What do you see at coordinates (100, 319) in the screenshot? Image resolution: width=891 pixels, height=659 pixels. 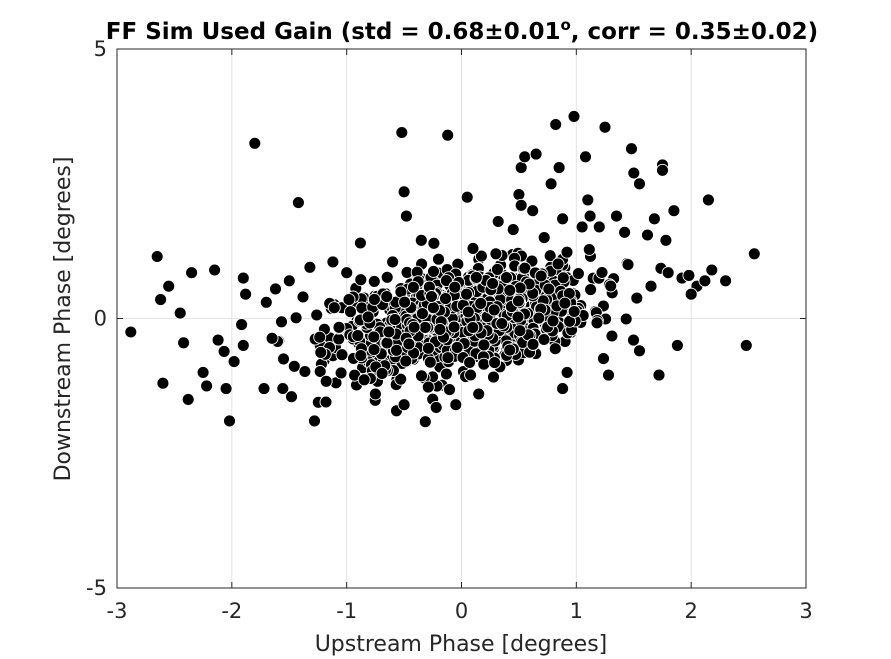 I see `y-tick-label: 0` at bounding box center [100, 319].